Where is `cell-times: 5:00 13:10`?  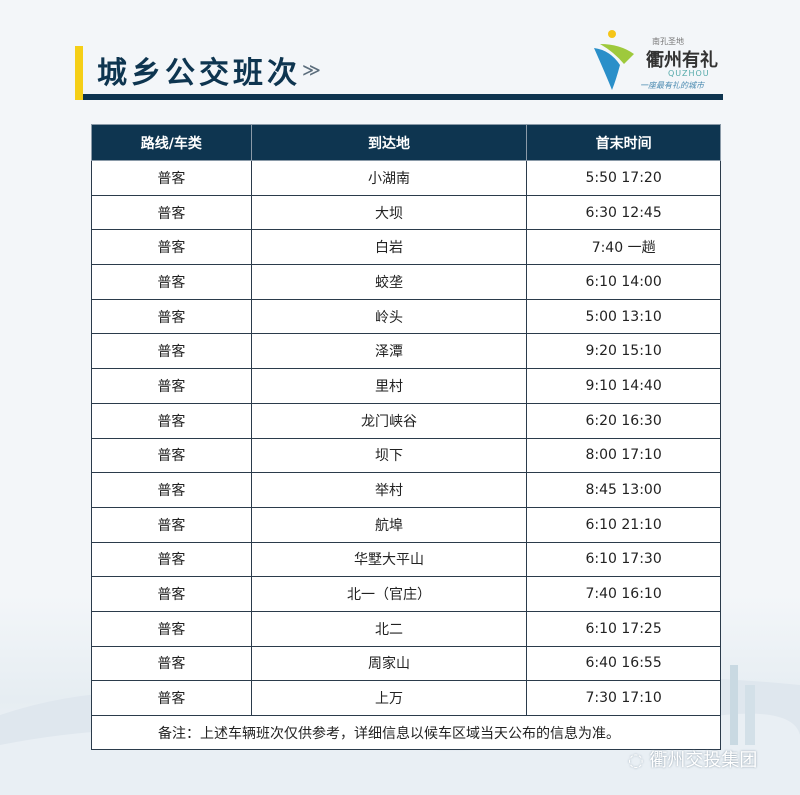
cell-times: 5:00 13:10 is located at coordinates (623, 316).